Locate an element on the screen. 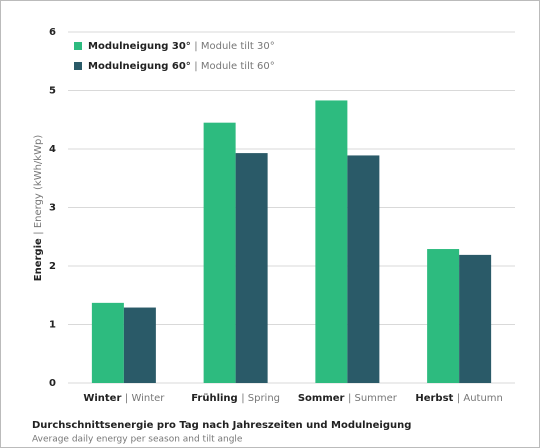 Image resolution: width=540 pixels, height=448 pixels. y-tick-label: 0 is located at coordinates (52, 383).